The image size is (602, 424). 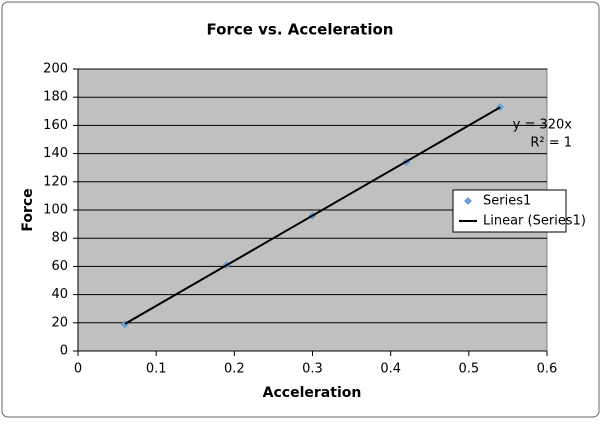 What do you see at coordinates (64, 351) in the screenshot?
I see `y-tick-label: 0` at bounding box center [64, 351].